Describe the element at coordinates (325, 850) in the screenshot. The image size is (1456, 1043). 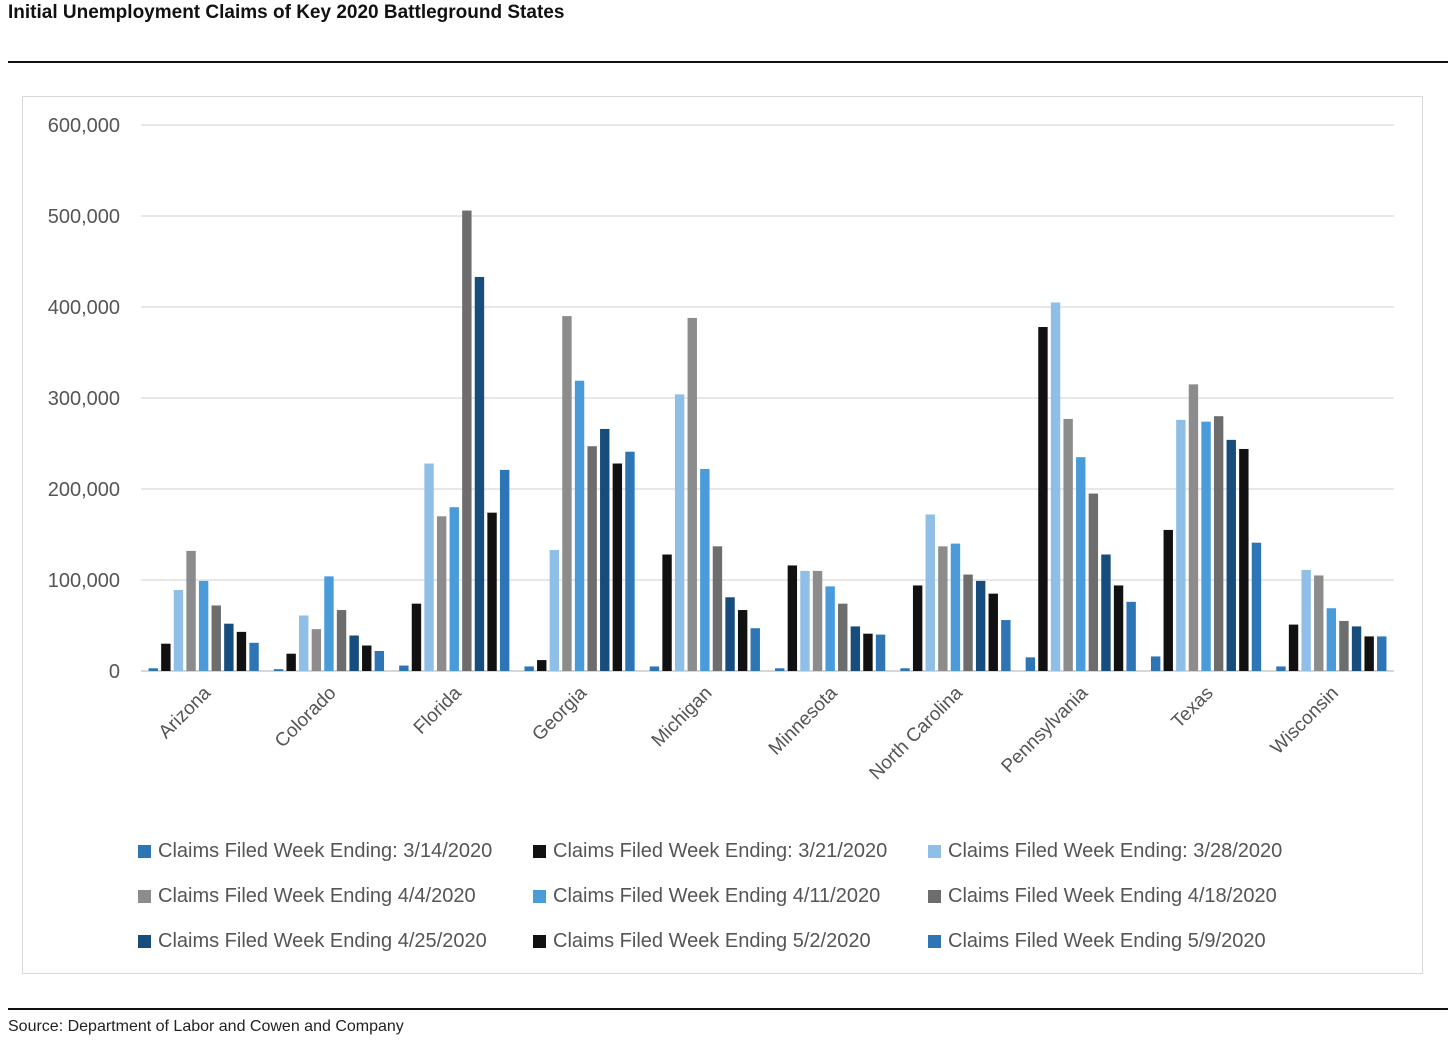
I see `legend-label: Claims Filed Week Ending: 3/14/2020` at that location.